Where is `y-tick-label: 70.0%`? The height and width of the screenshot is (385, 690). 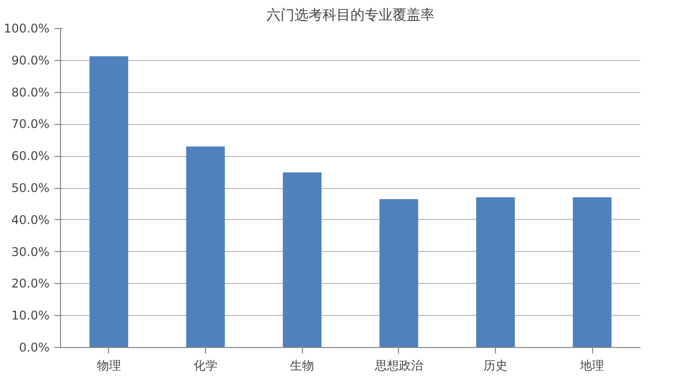 y-tick-label: 70.0% is located at coordinates (30, 124).